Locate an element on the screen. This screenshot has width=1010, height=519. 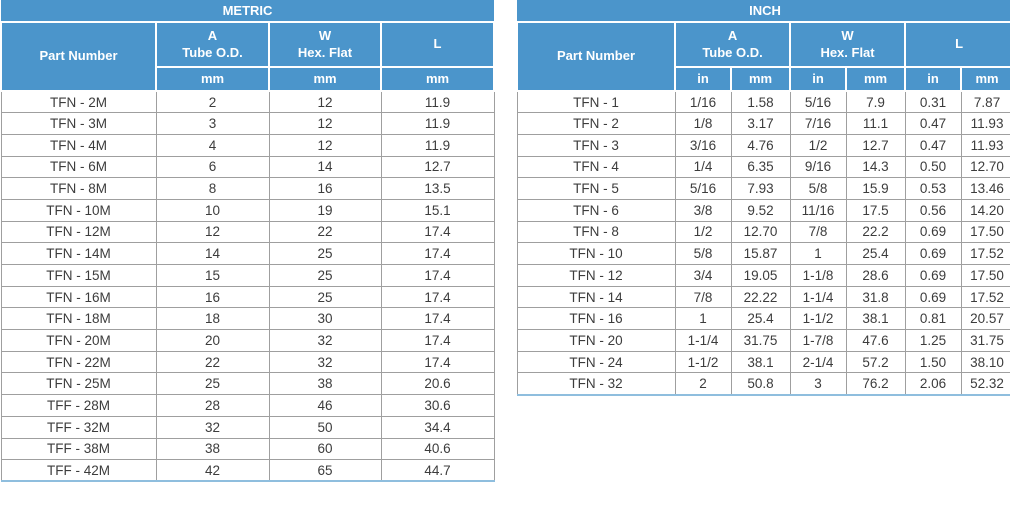
table-cell: 6.35 is located at coordinates (760, 167).